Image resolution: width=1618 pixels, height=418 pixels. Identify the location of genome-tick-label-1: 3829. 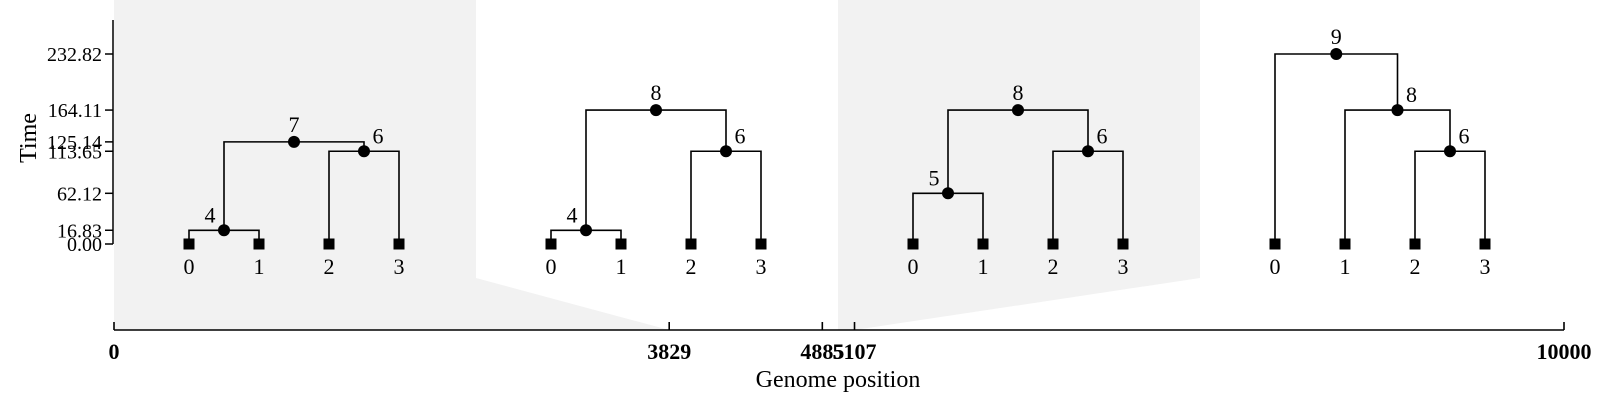
(669, 351).